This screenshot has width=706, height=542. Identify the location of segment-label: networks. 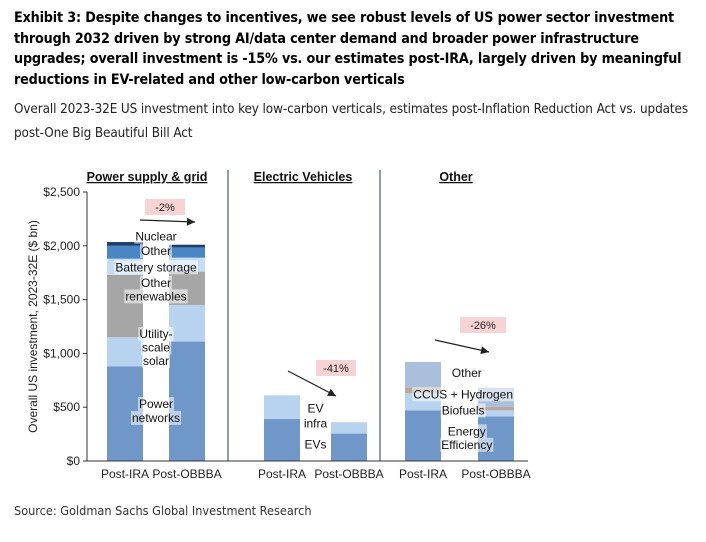
(156, 418).